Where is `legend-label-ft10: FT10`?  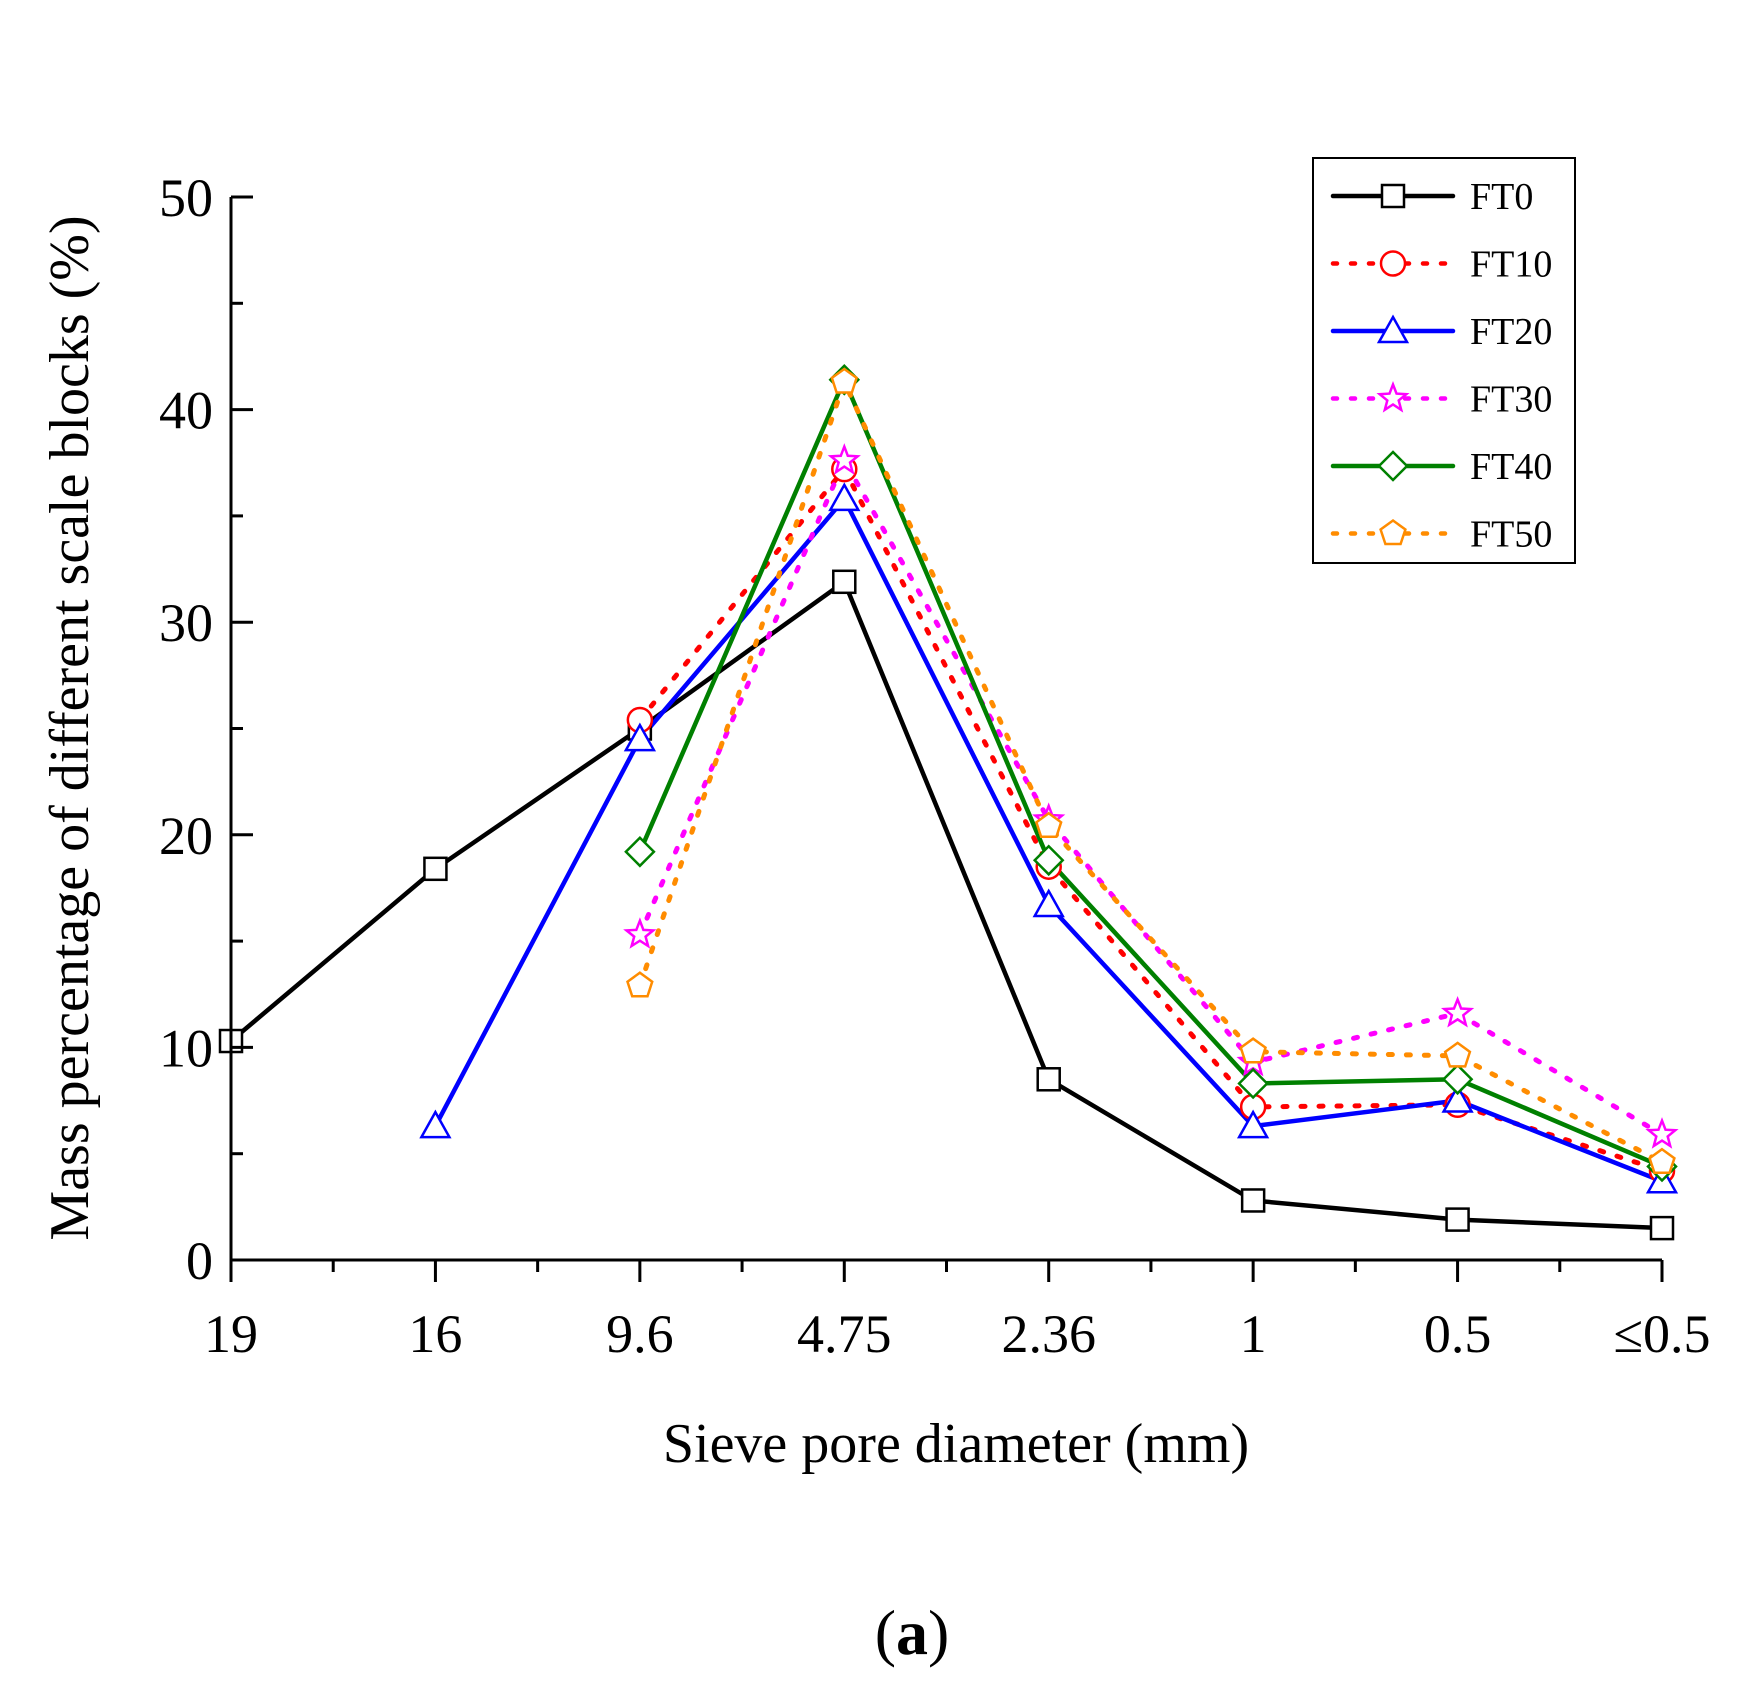
legend-label-ft10: FT10 is located at coordinates (1511, 265).